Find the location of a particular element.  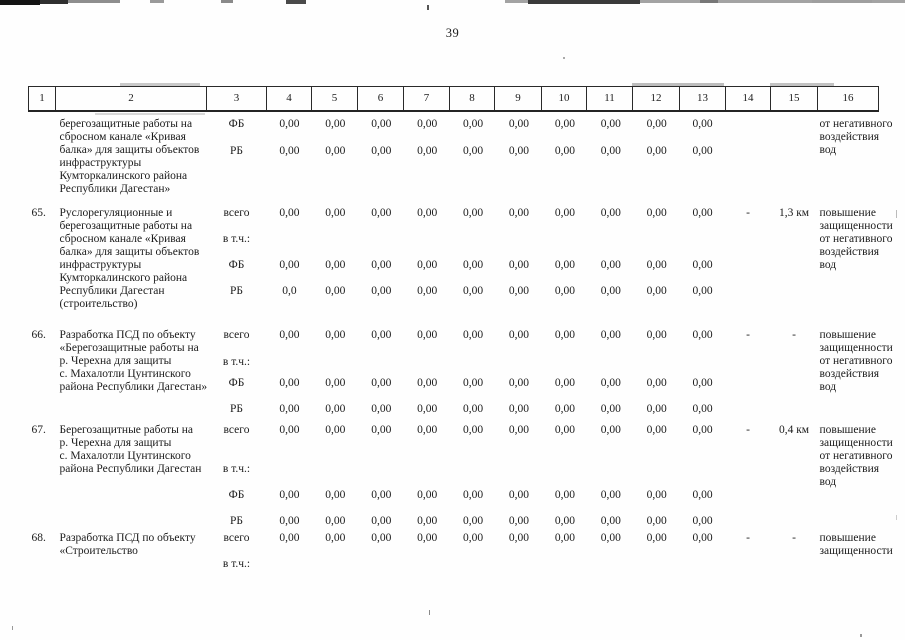

page-number: 39 is located at coordinates (452, 33).